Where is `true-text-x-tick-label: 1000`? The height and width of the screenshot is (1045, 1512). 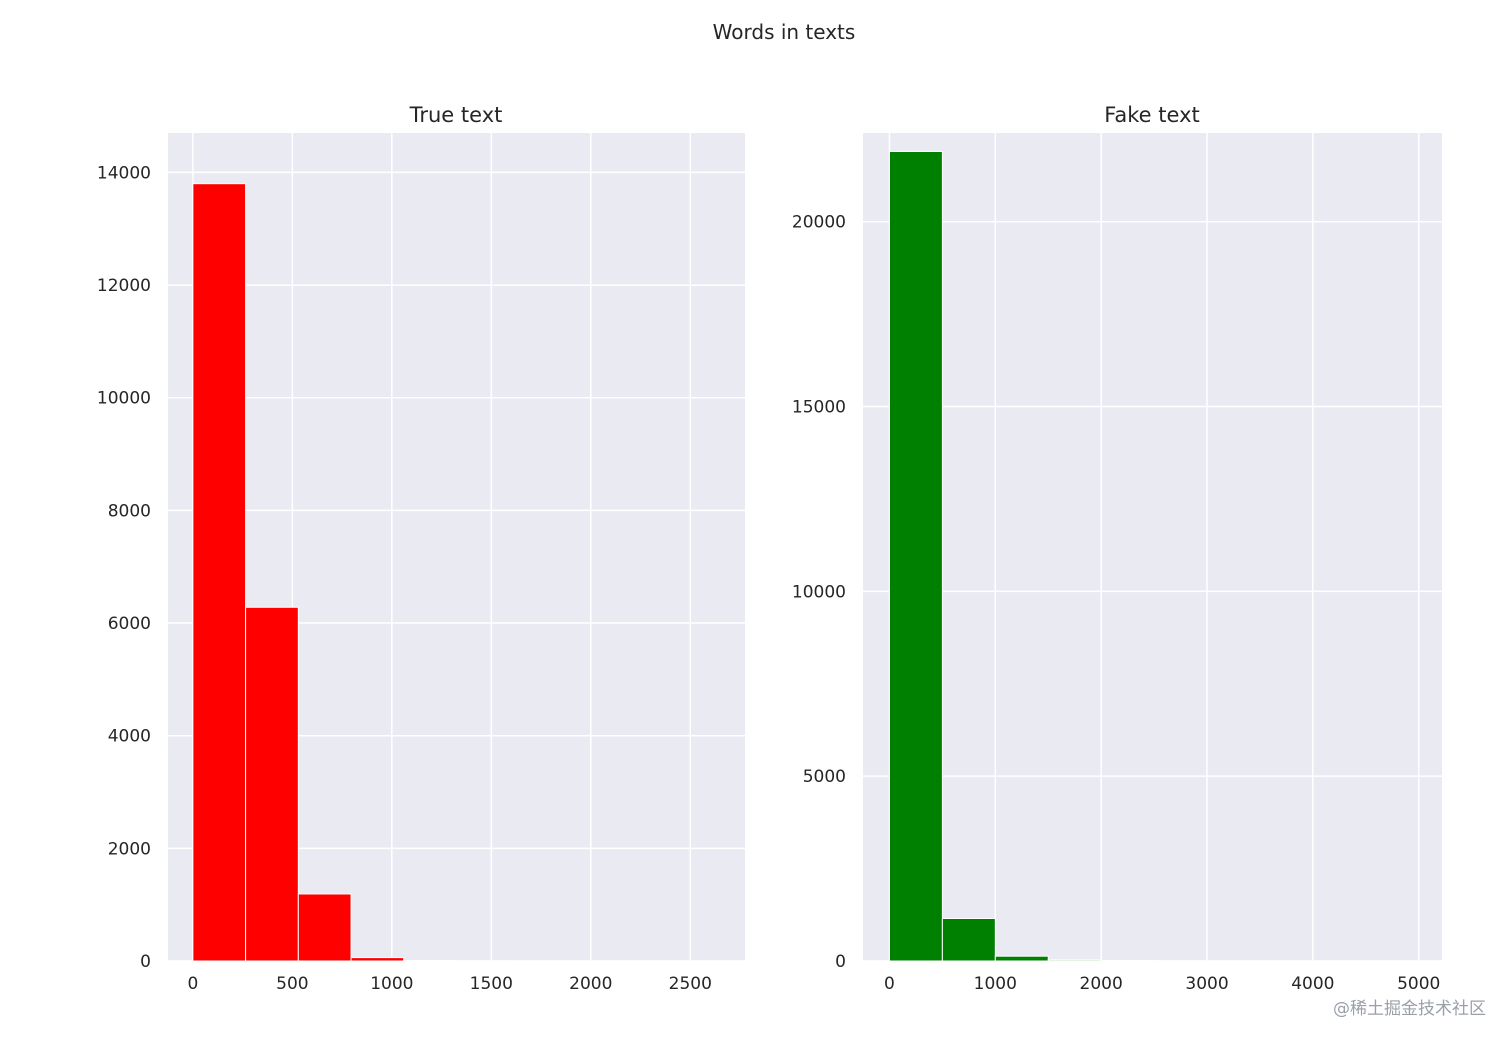
true-text-x-tick-label: 1000 is located at coordinates (391, 984).